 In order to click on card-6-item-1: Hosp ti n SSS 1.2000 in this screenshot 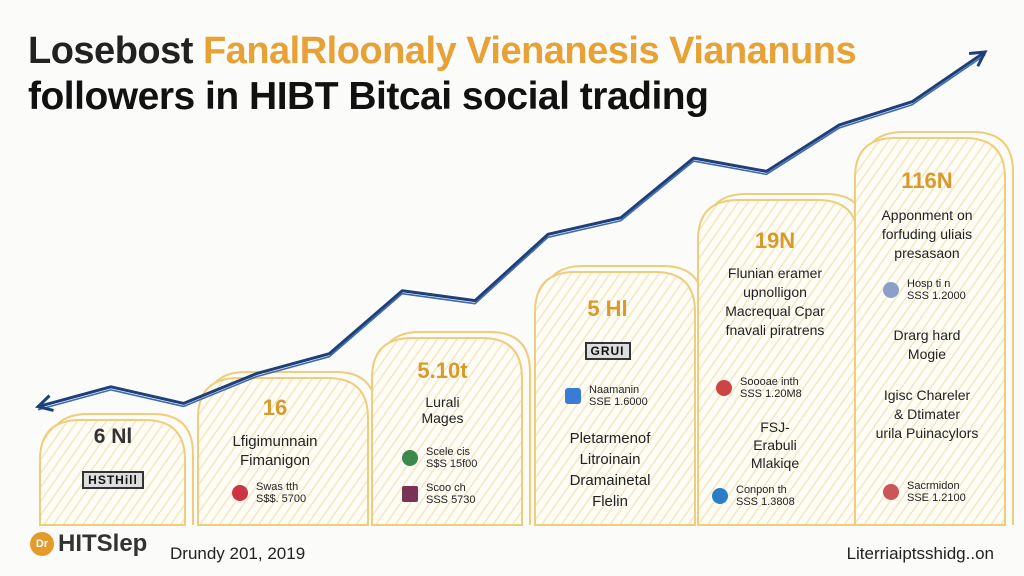, I will do `click(924, 290)`.